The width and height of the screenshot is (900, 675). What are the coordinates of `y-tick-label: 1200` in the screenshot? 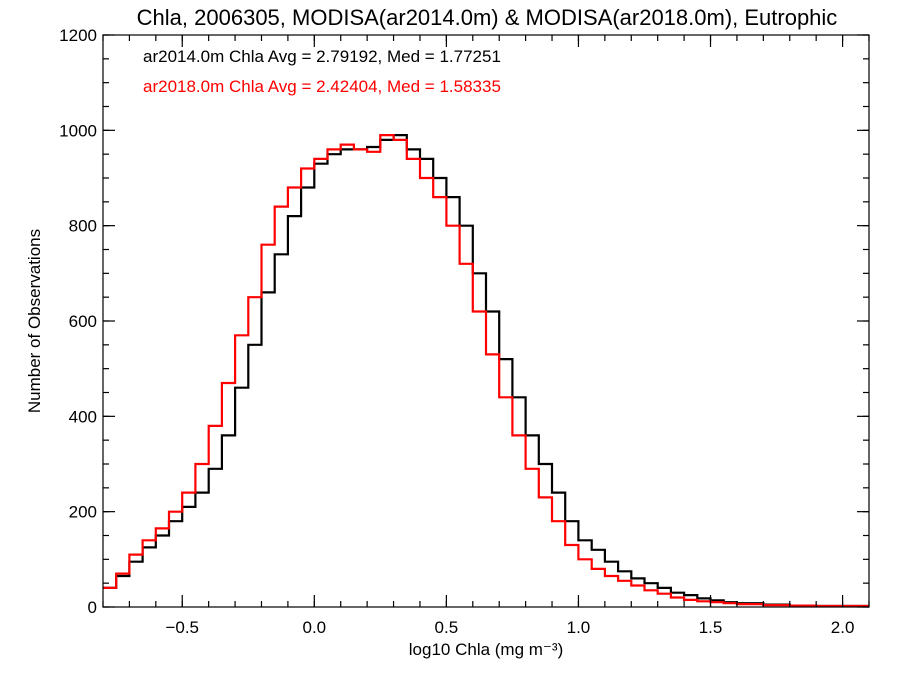 It's located at (78, 35).